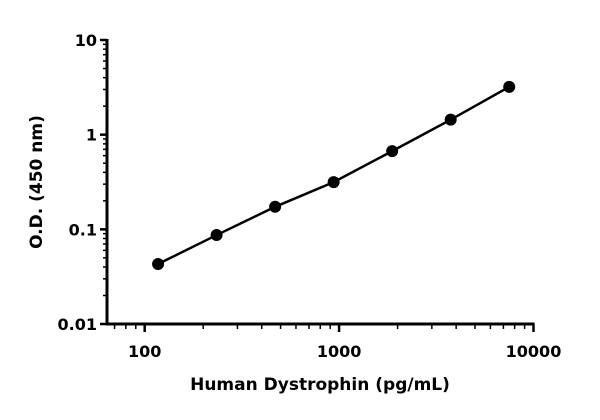 The image size is (600, 420). I want to click on x-axis-label: Human Dystrophin (pg/mL), so click(320, 385).